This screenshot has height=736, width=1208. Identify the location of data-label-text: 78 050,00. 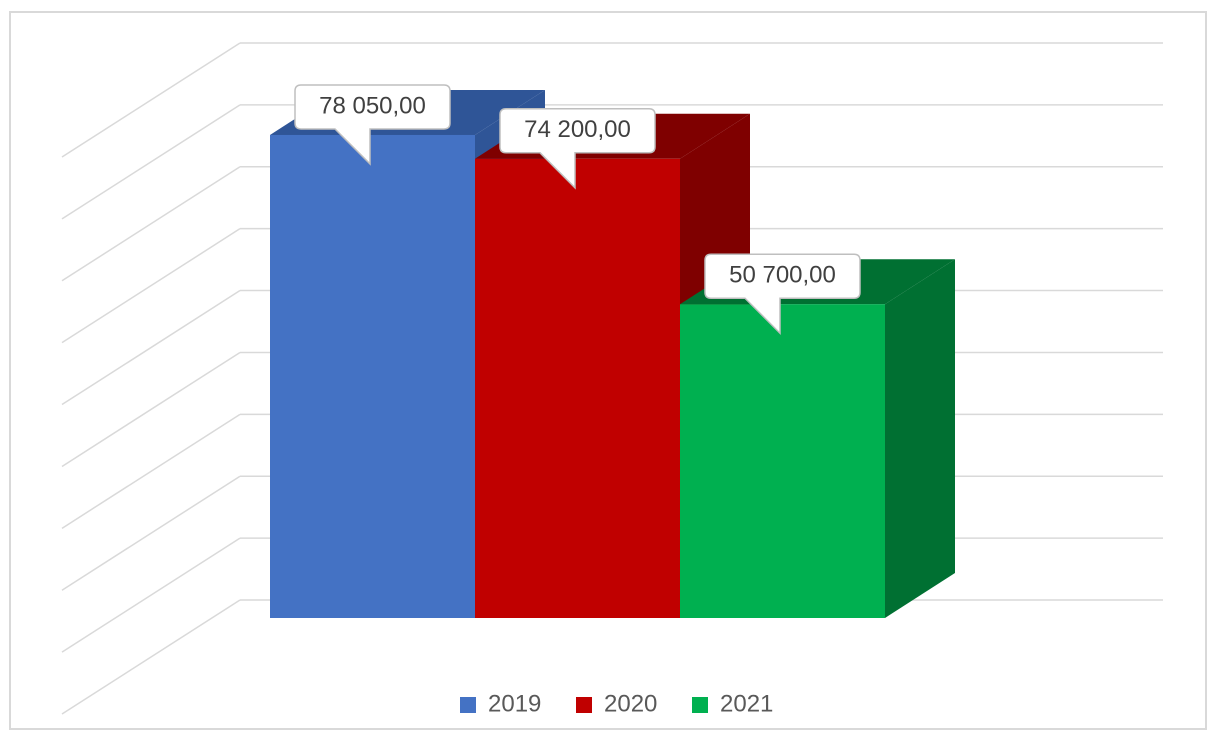
(372, 105).